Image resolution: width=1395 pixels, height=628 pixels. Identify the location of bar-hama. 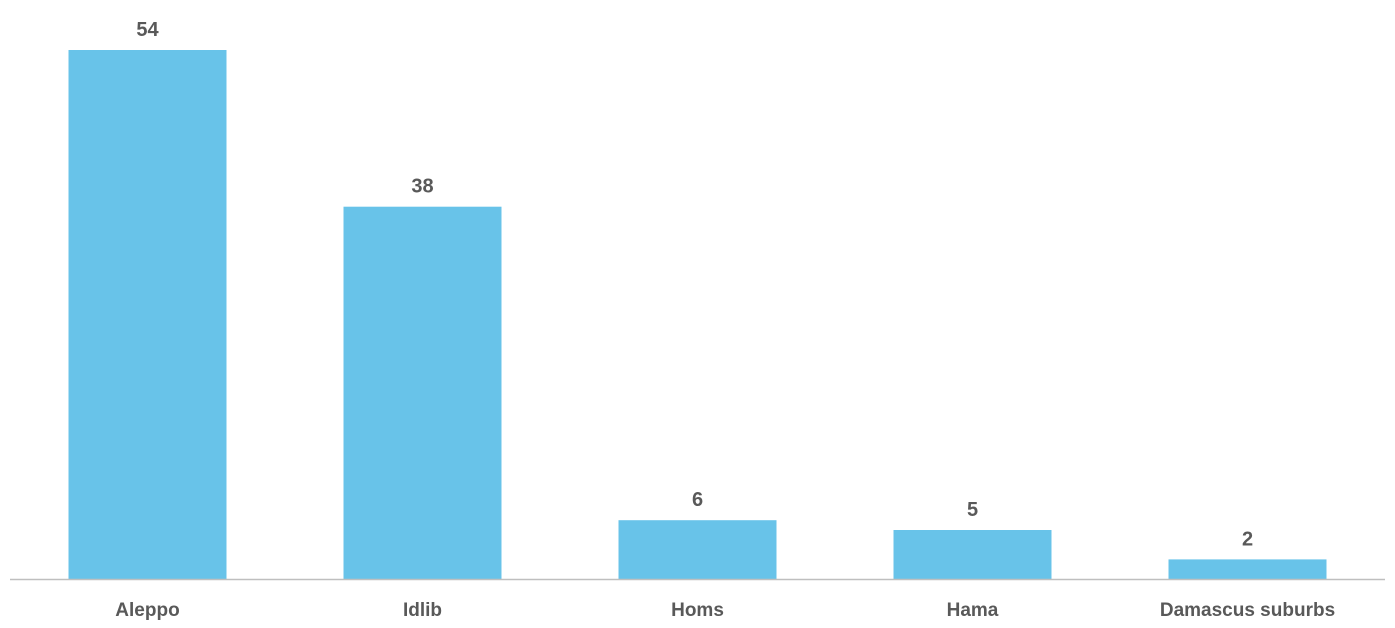
(972, 554).